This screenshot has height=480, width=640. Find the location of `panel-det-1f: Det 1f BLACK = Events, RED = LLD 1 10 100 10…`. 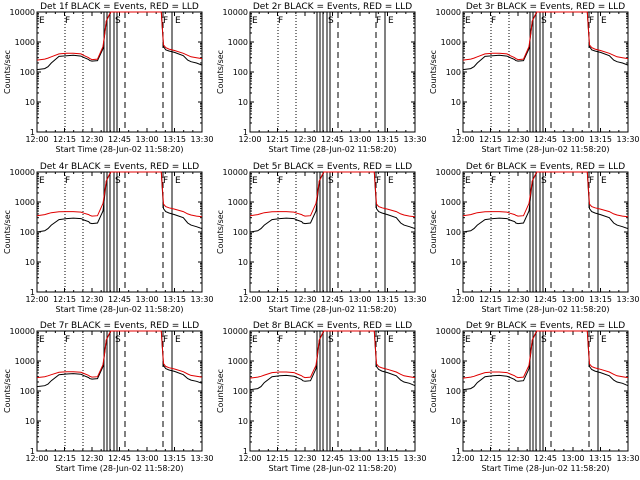

panel-det-1f: Det 1f BLACK = Events, RED = LLD 1 10 100 10… is located at coordinates (108, 78).